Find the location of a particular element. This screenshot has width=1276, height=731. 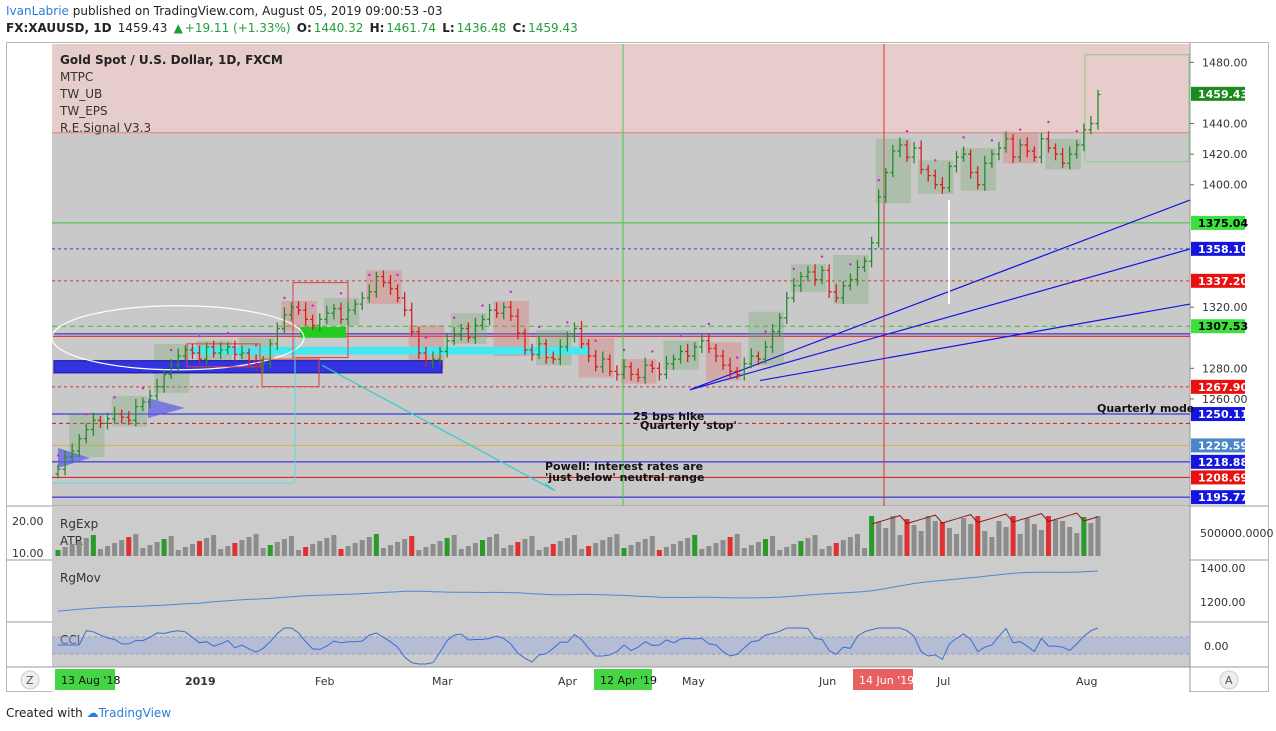

price-label-box is located at coordinates (1218, 386).